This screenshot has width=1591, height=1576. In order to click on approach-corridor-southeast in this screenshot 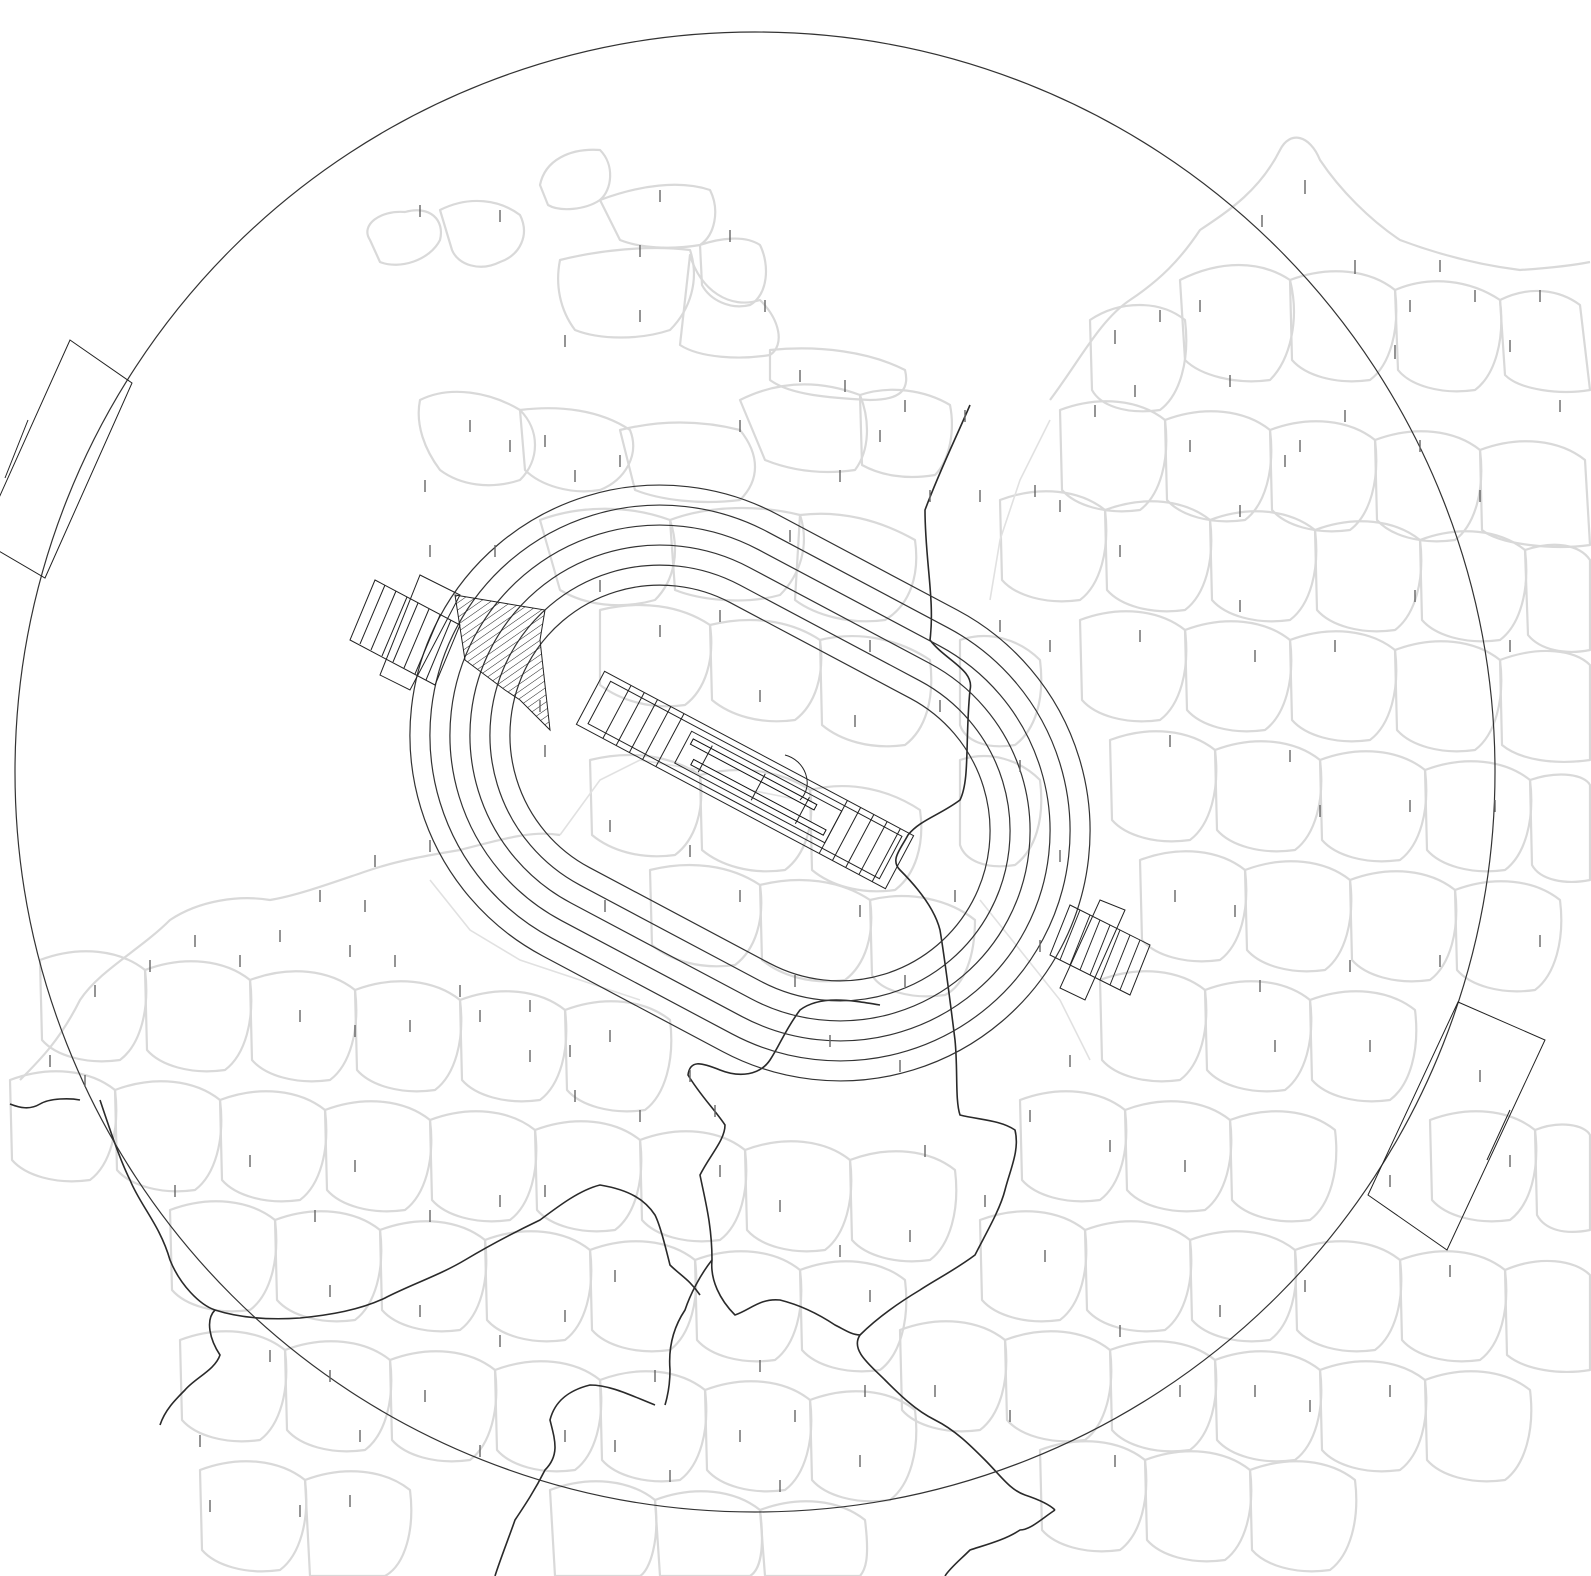, I will do `click(1100, 950)`.